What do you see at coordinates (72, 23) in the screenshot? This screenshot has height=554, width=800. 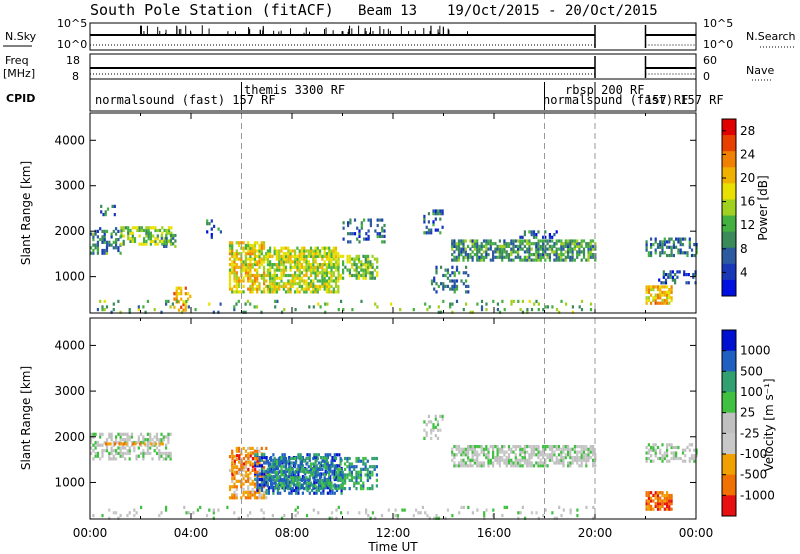 I see `nsky-top-tick: 10^5` at bounding box center [72, 23].